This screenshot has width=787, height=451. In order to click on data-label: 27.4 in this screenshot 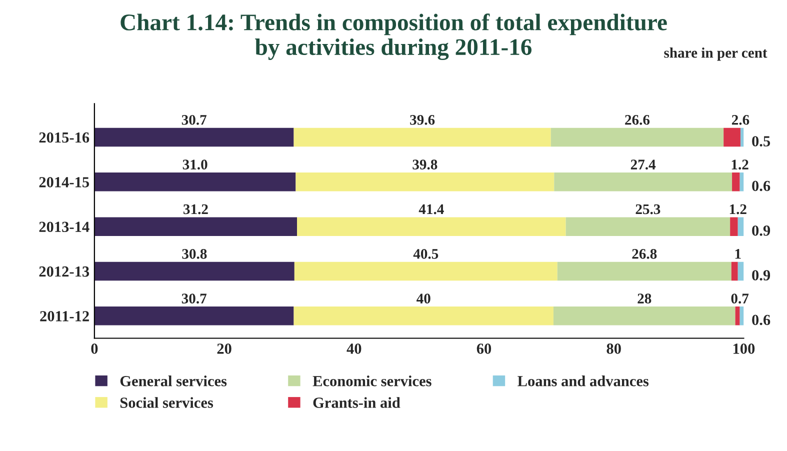, I will do `click(643, 165)`.